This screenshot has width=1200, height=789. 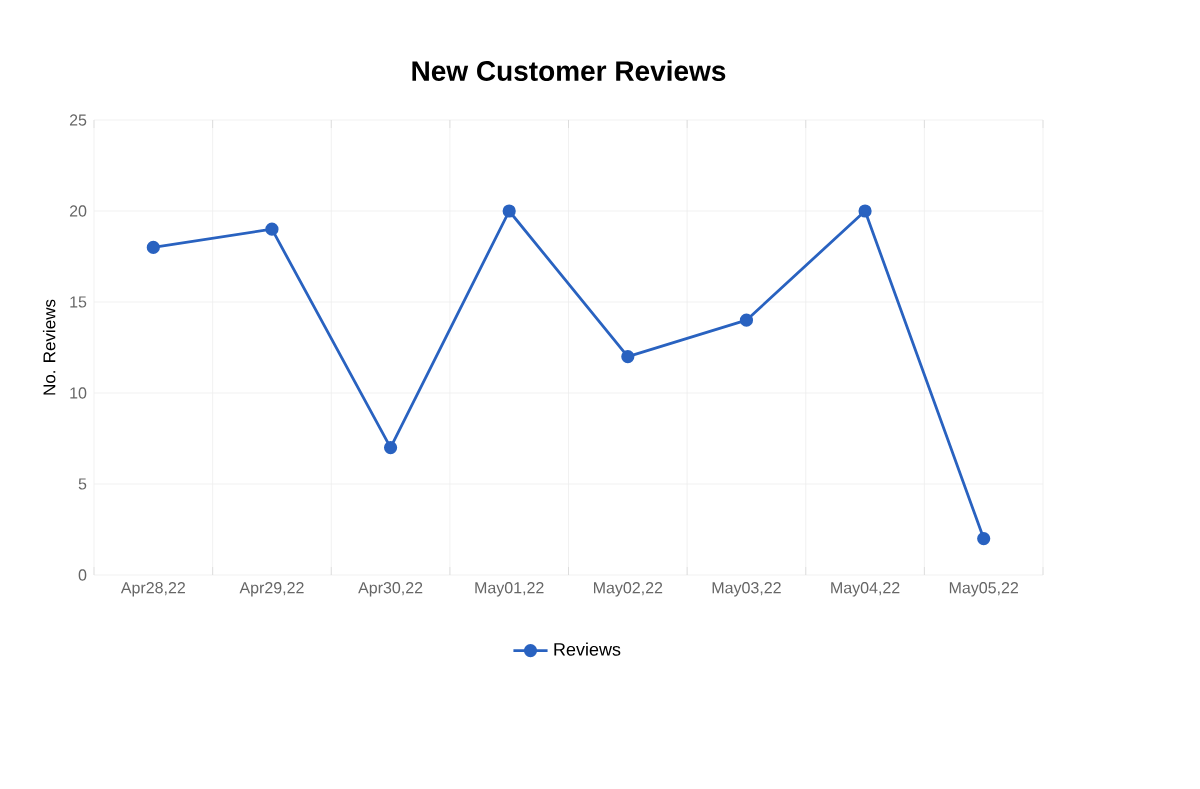 I want to click on y-axis-title: No. Reviews, so click(x=49, y=347).